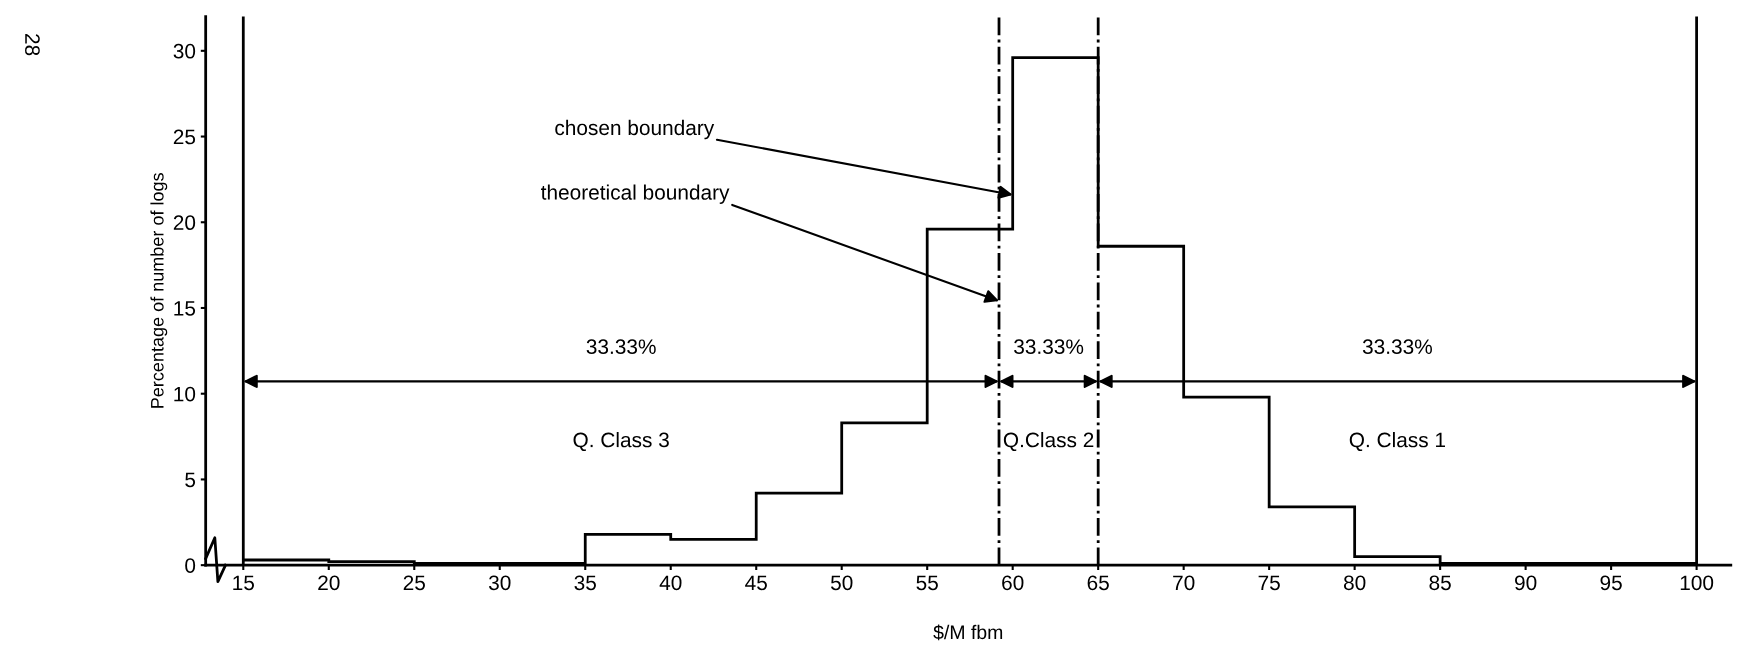  I want to click on x-tick-label: 95, so click(1611, 583).